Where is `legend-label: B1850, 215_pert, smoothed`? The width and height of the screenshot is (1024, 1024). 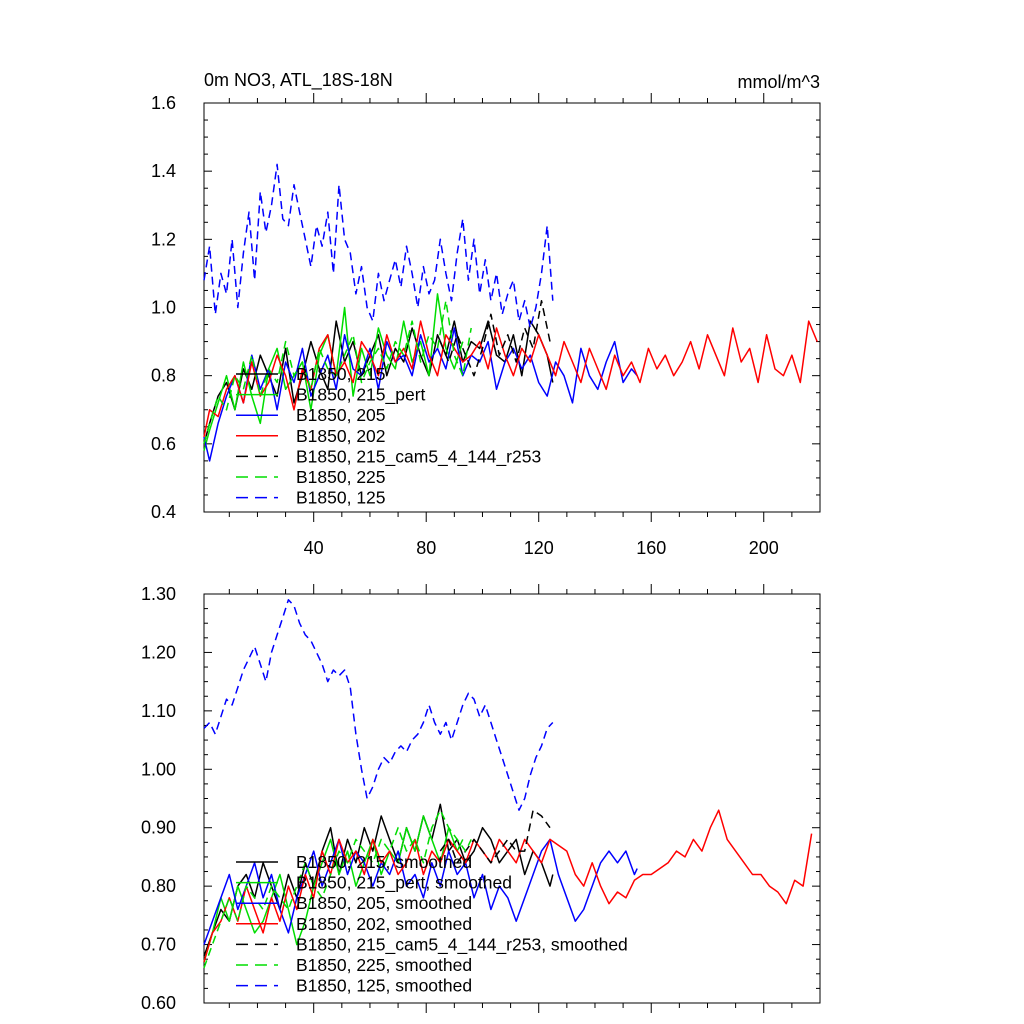
legend-label: B1850, 215_pert, smoothed is located at coordinates (404, 883).